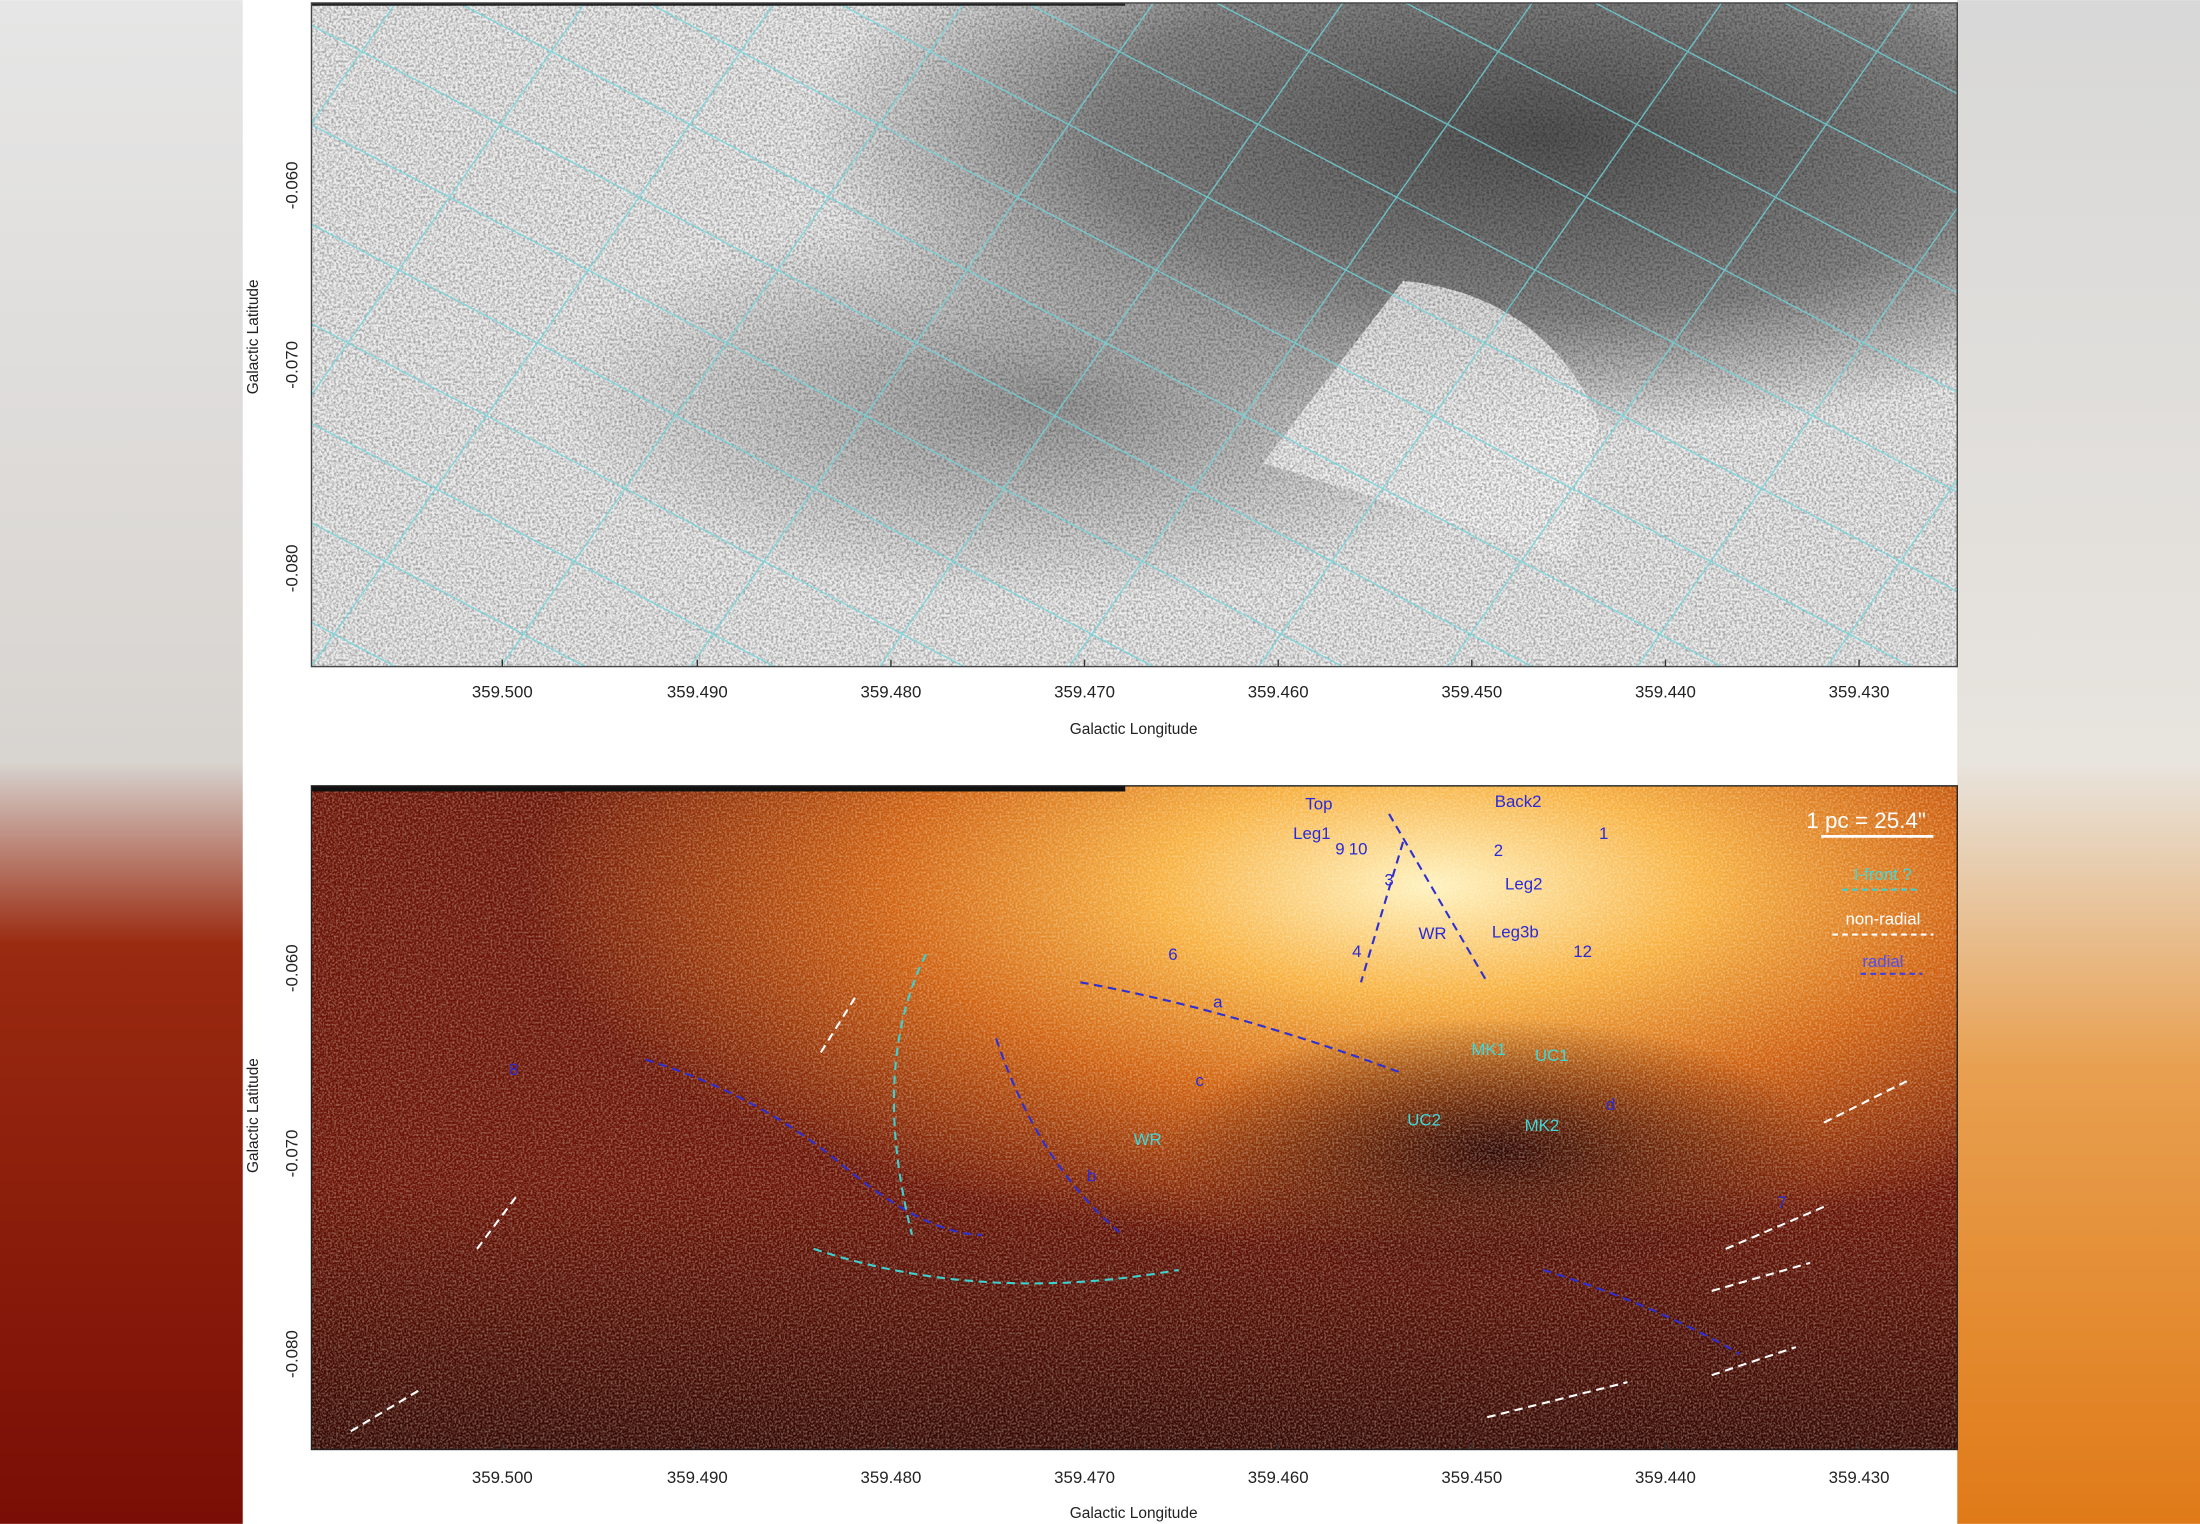  Describe the element at coordinates (1388, 879) in the screenshot. I see `annotation: 3` at that location.